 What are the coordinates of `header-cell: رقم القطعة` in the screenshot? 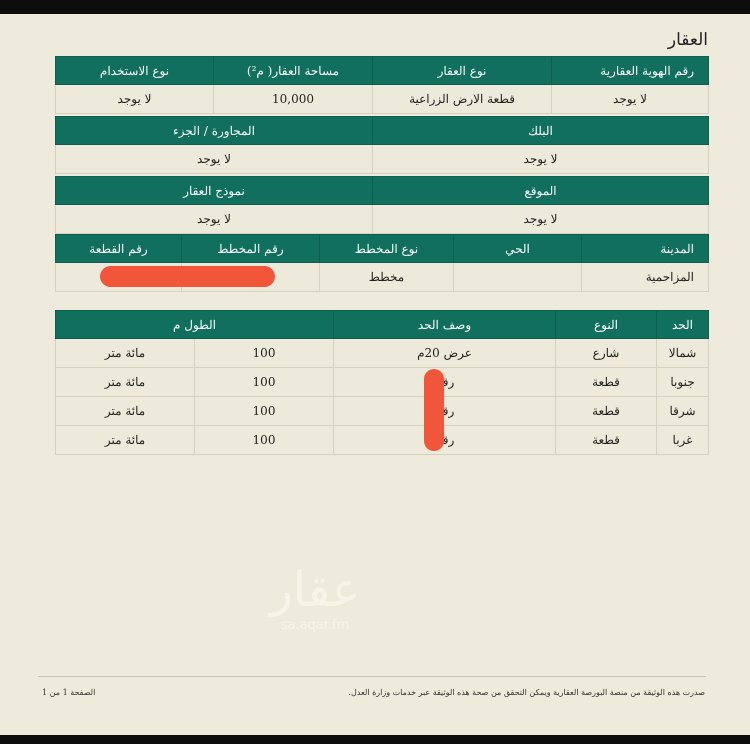 It's located at (118, 248).